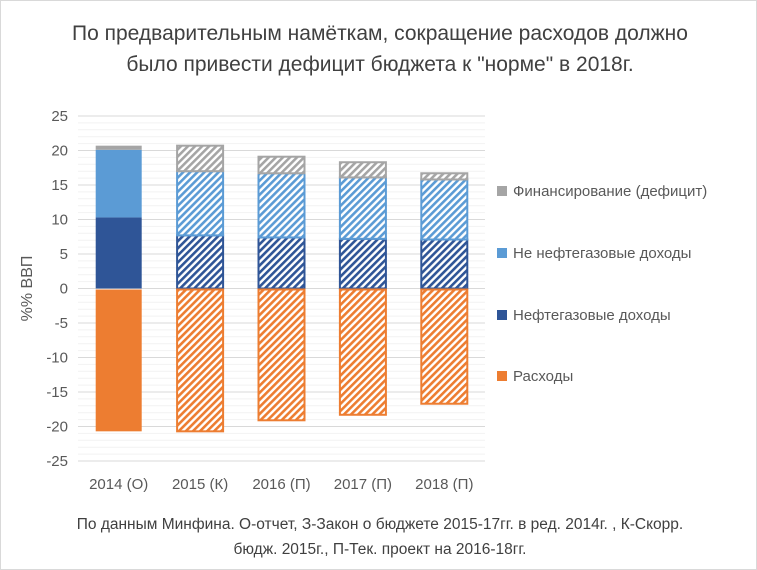 Image resolution: width=757 pixels, height=570 pixels. Describe the element at coordinates (64, 289) in the screenshot. I see `y-tick-label: 0` at that location.